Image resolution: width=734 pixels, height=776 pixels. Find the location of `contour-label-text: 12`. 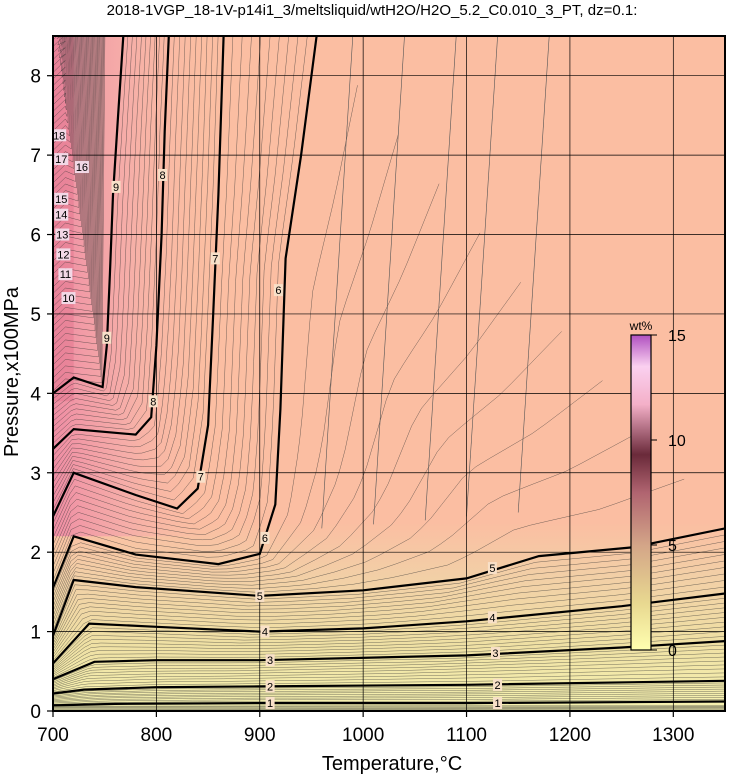

contour-label-text: 12 is located at coordinates (63, 255).